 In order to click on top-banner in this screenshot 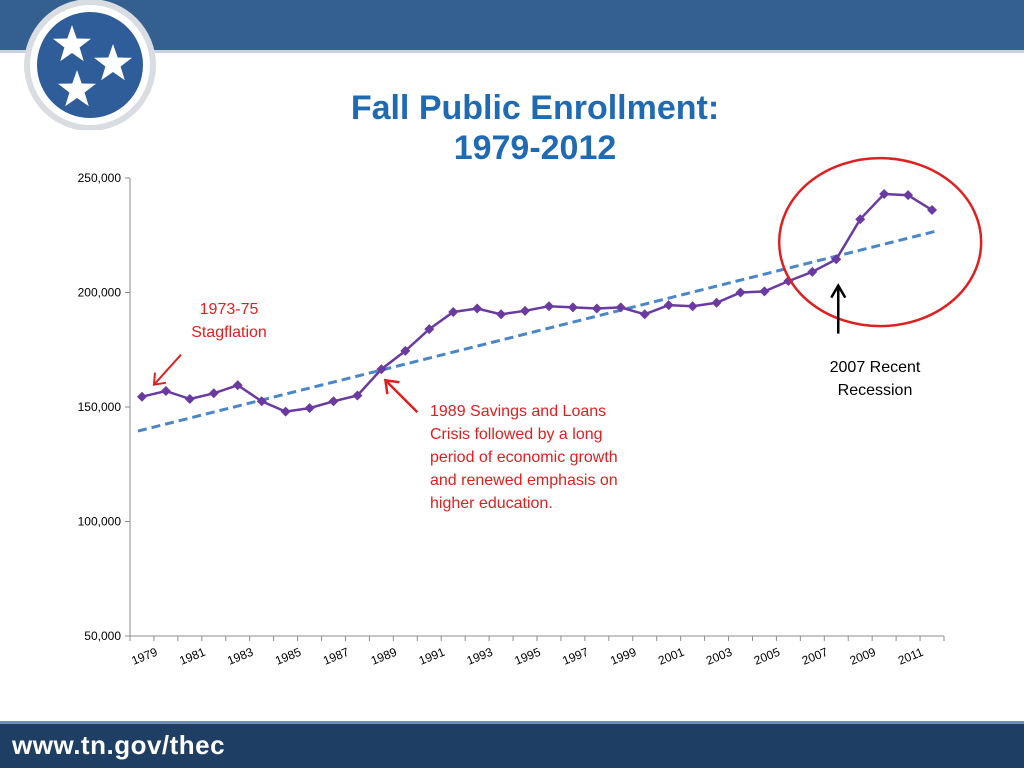, I will do `click(512, 25)`.